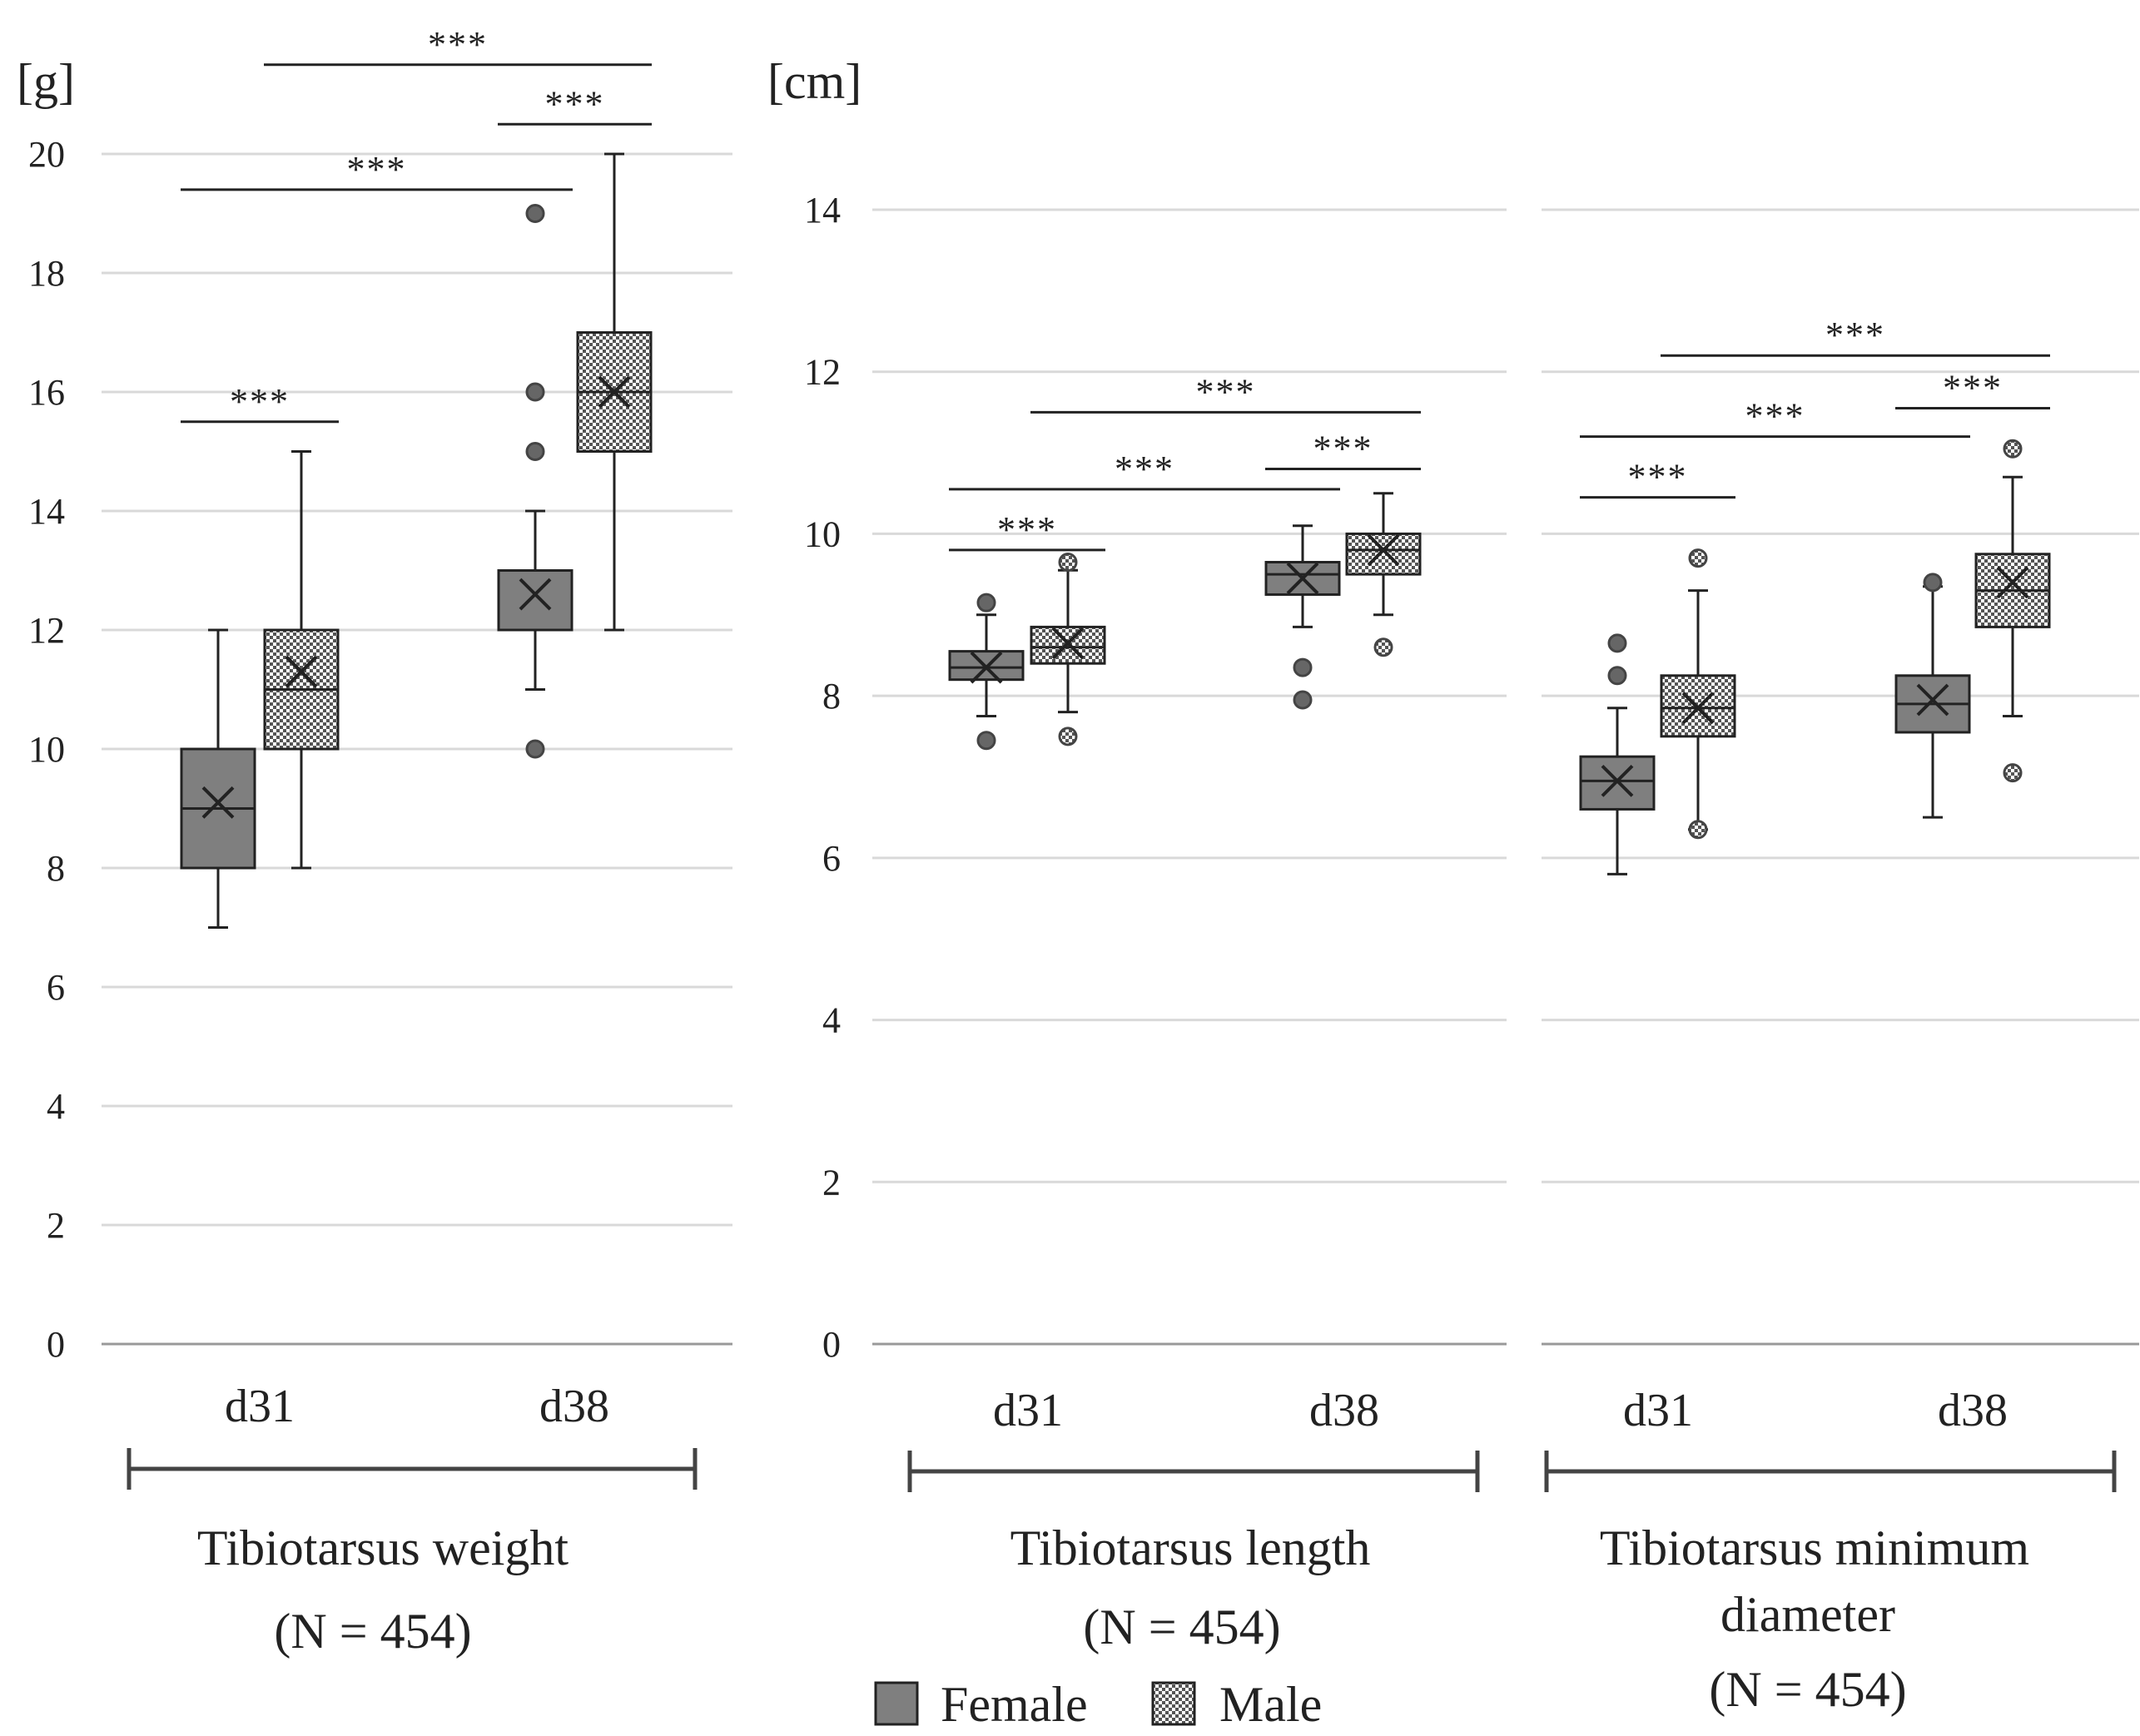 This screenshot has width=2140, height=1736. Describe the element at coordinates (1814, 1548) in the screenshot. I see `diameter-group-label-line-1: Tibiotarsus minimum` at that location.